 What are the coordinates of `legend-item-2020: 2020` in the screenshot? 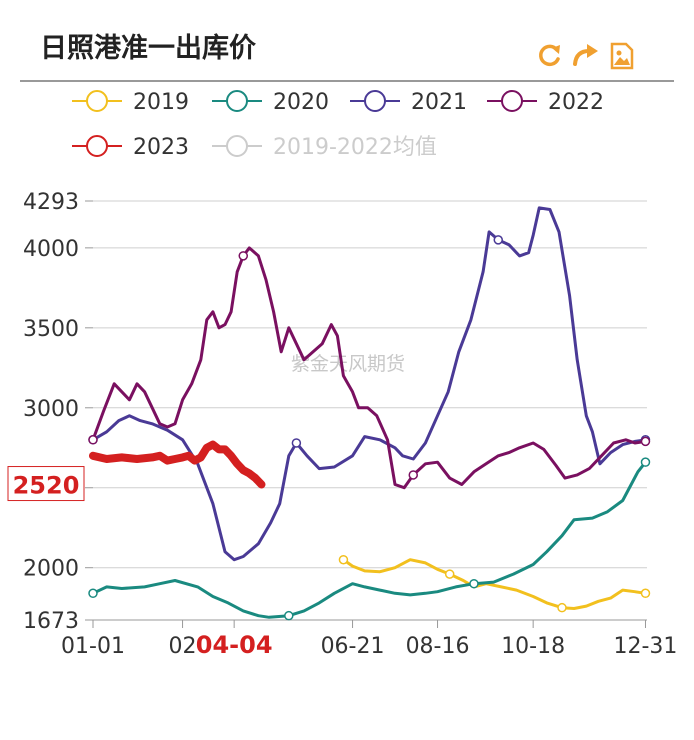 It's located at (270, 102).